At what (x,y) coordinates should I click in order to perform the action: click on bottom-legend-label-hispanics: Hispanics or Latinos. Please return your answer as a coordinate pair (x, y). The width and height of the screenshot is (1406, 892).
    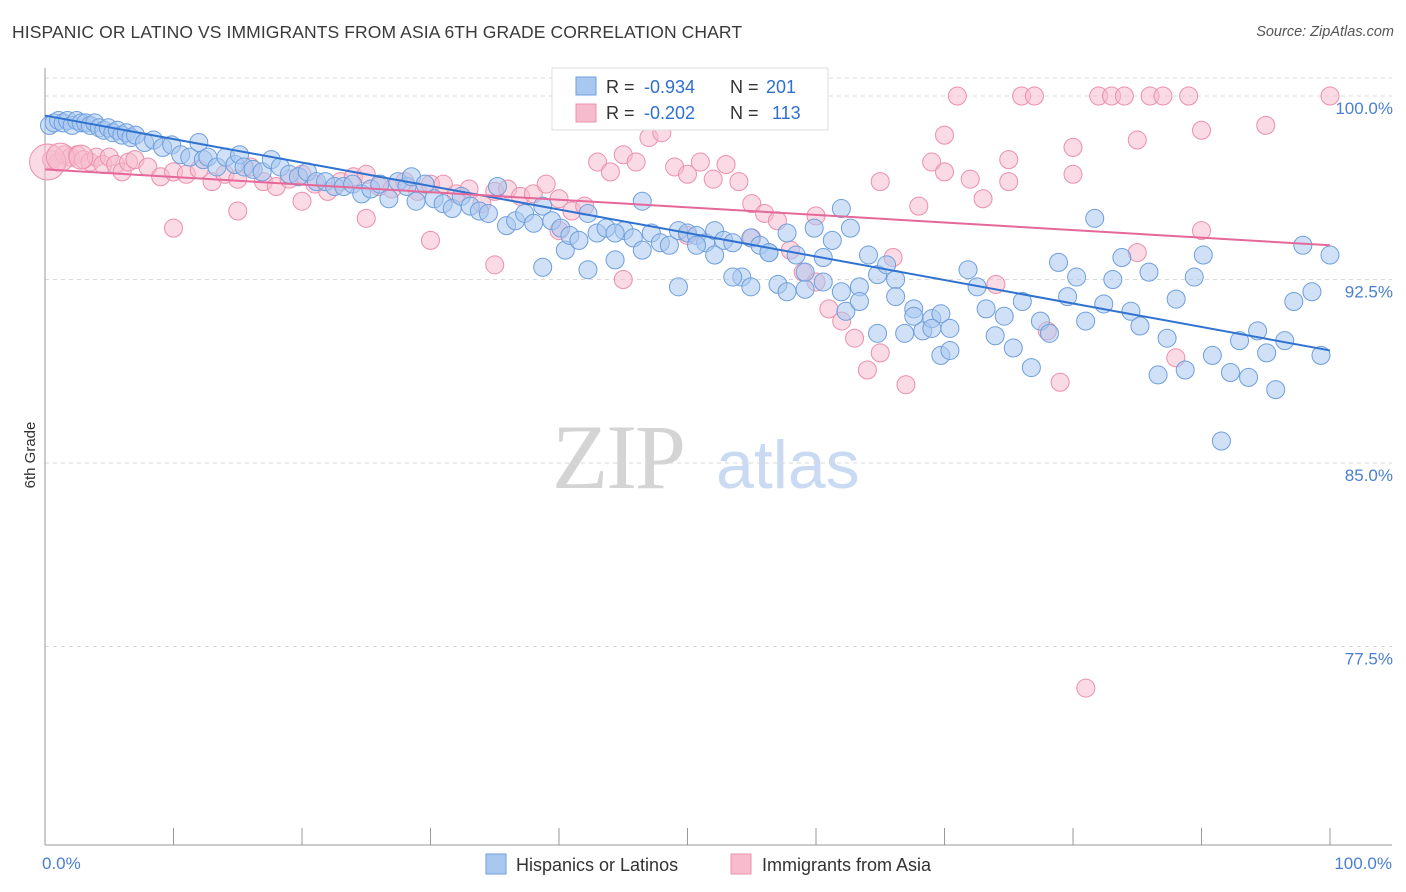
    Looking at the image, I should click on (597, 865).